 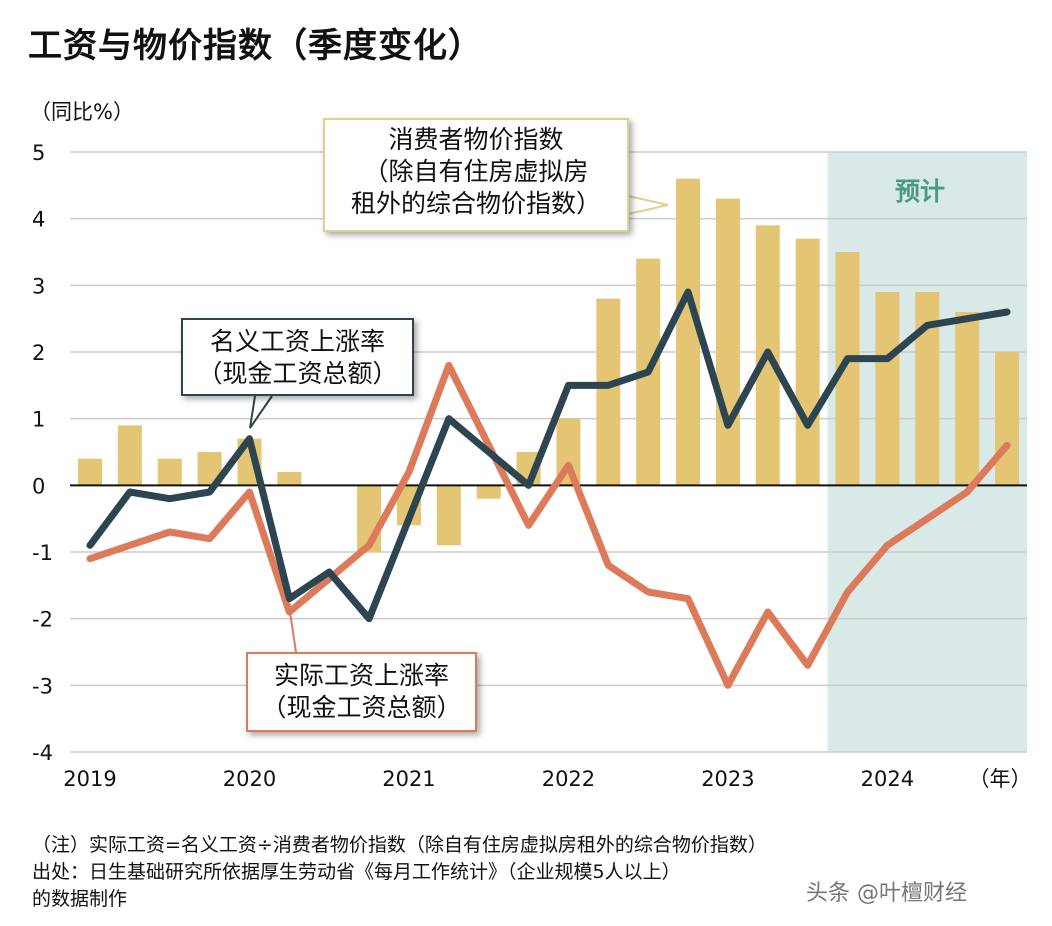 I want to click on cpi-label-line: 租外的综合物价指数）, so click(x=475, y=203).